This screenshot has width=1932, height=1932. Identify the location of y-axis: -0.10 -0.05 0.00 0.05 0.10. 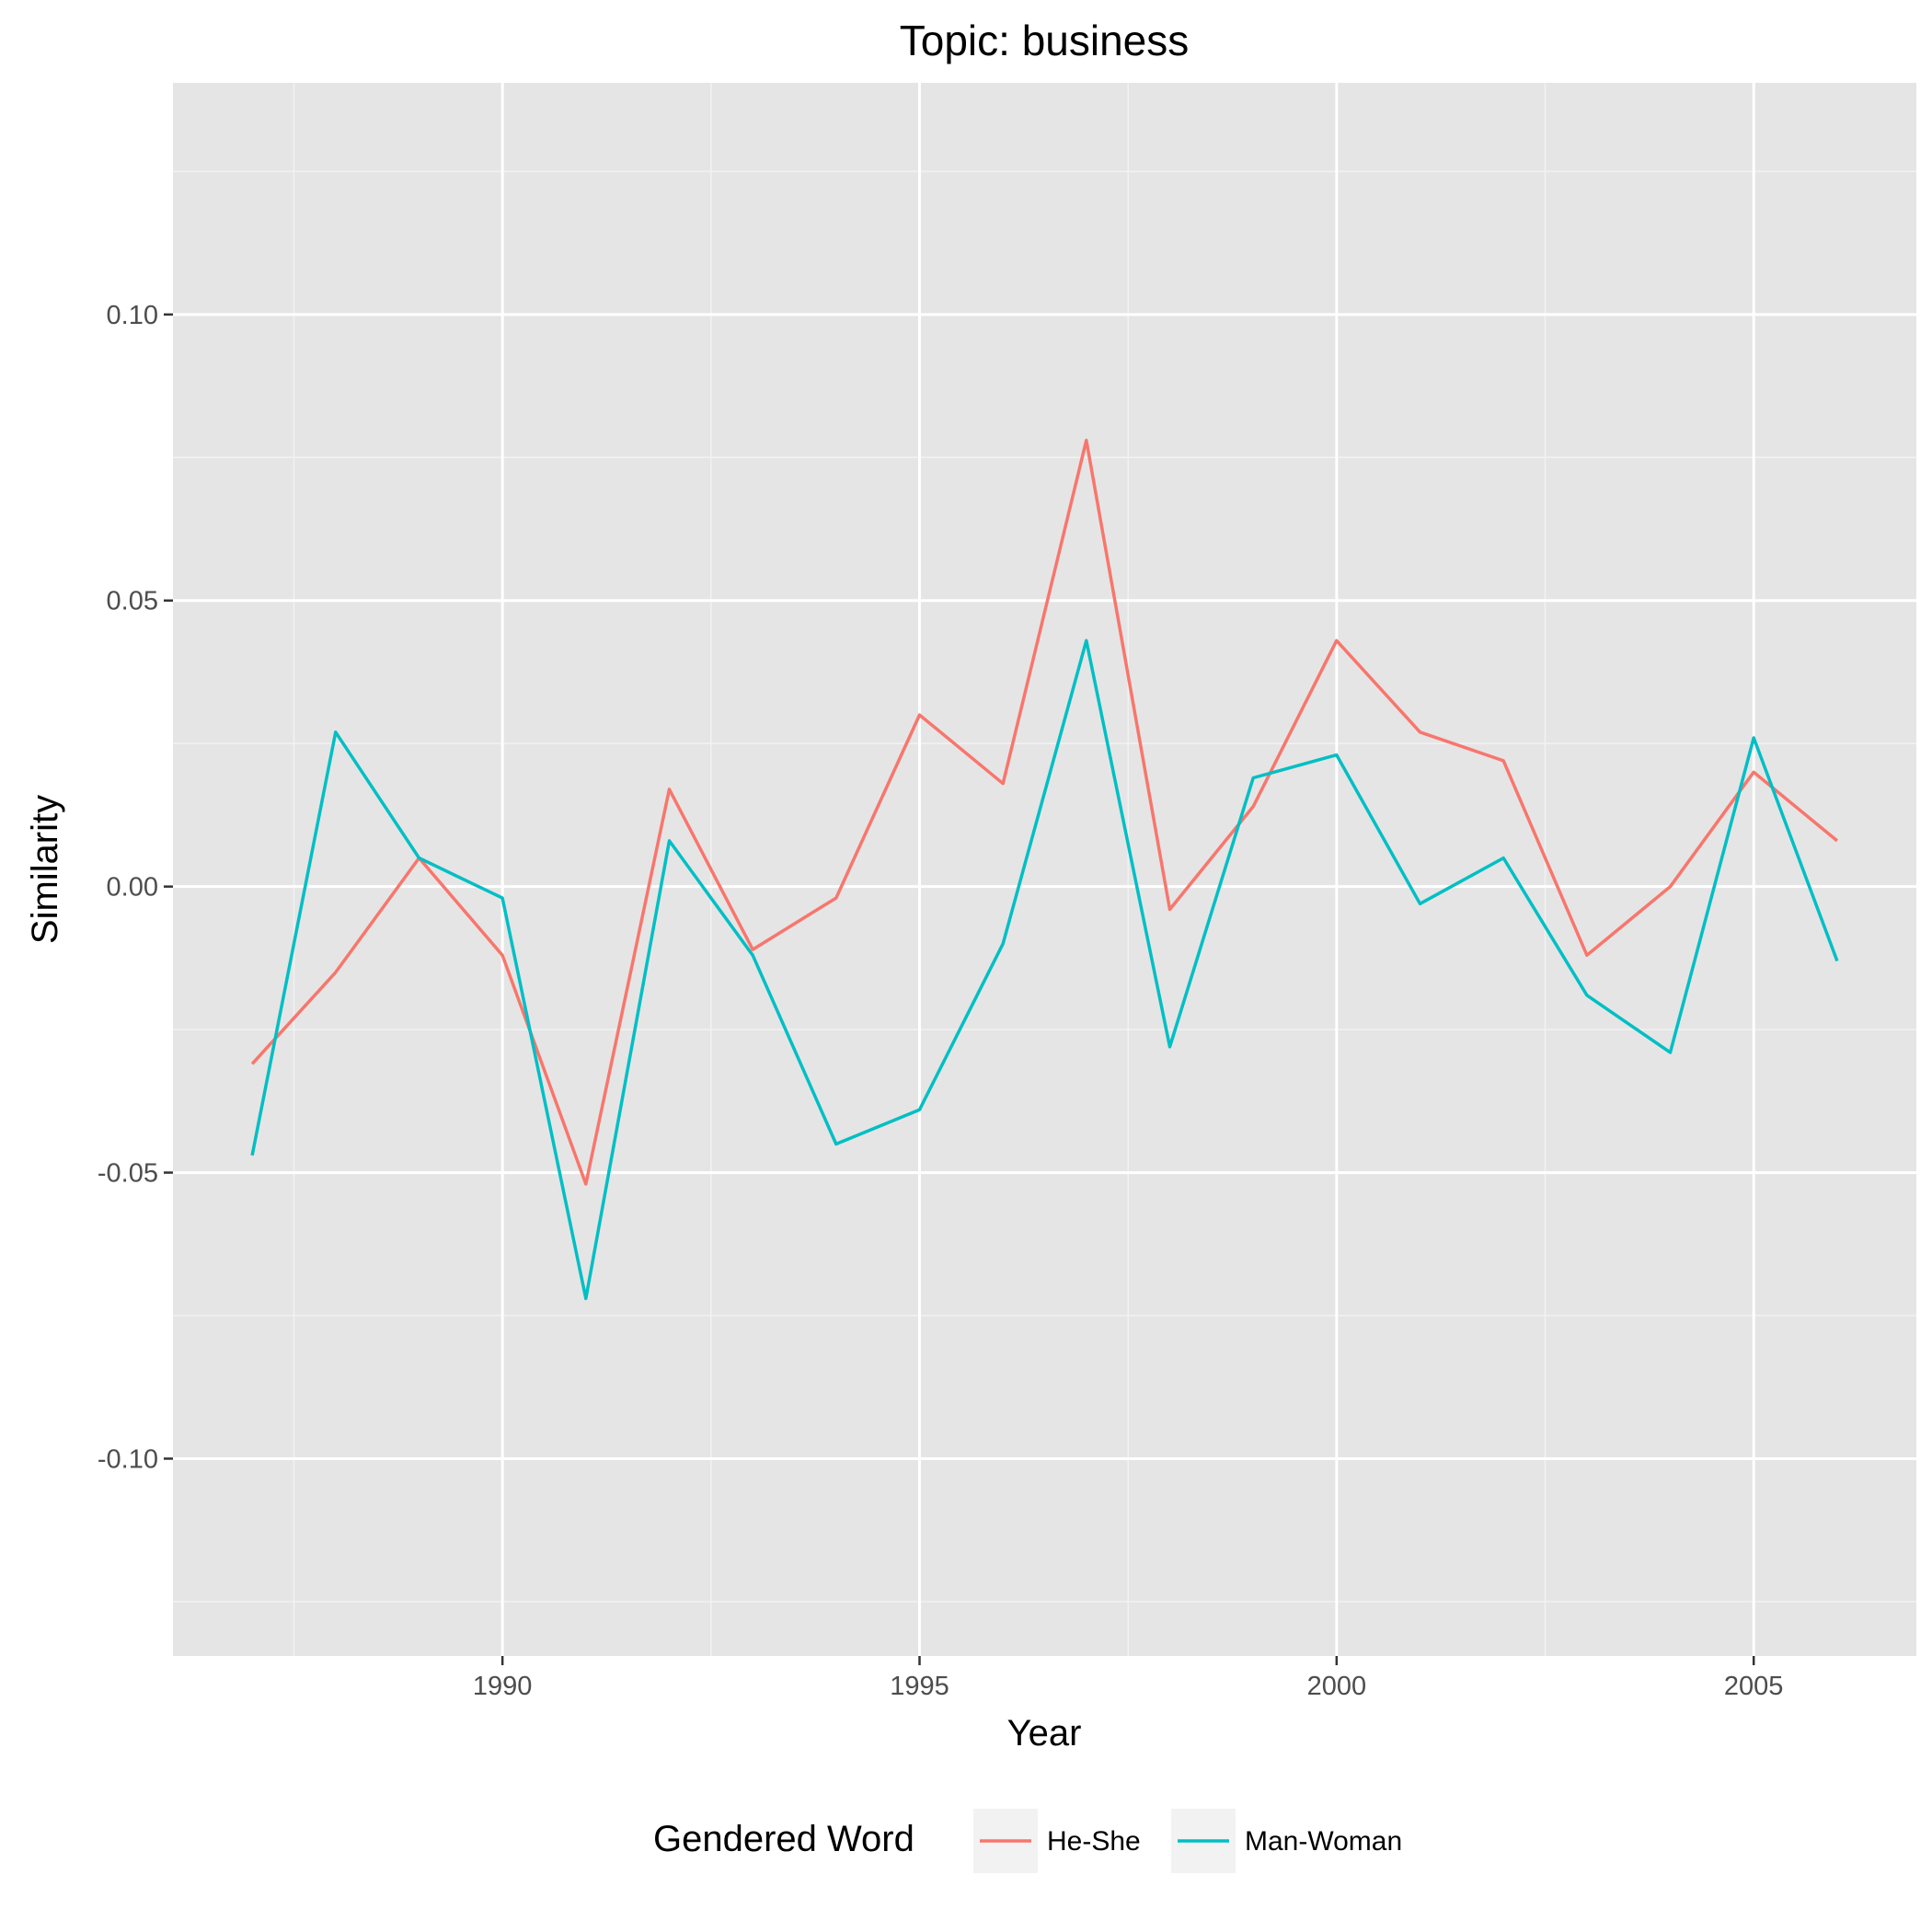
(135, 887).